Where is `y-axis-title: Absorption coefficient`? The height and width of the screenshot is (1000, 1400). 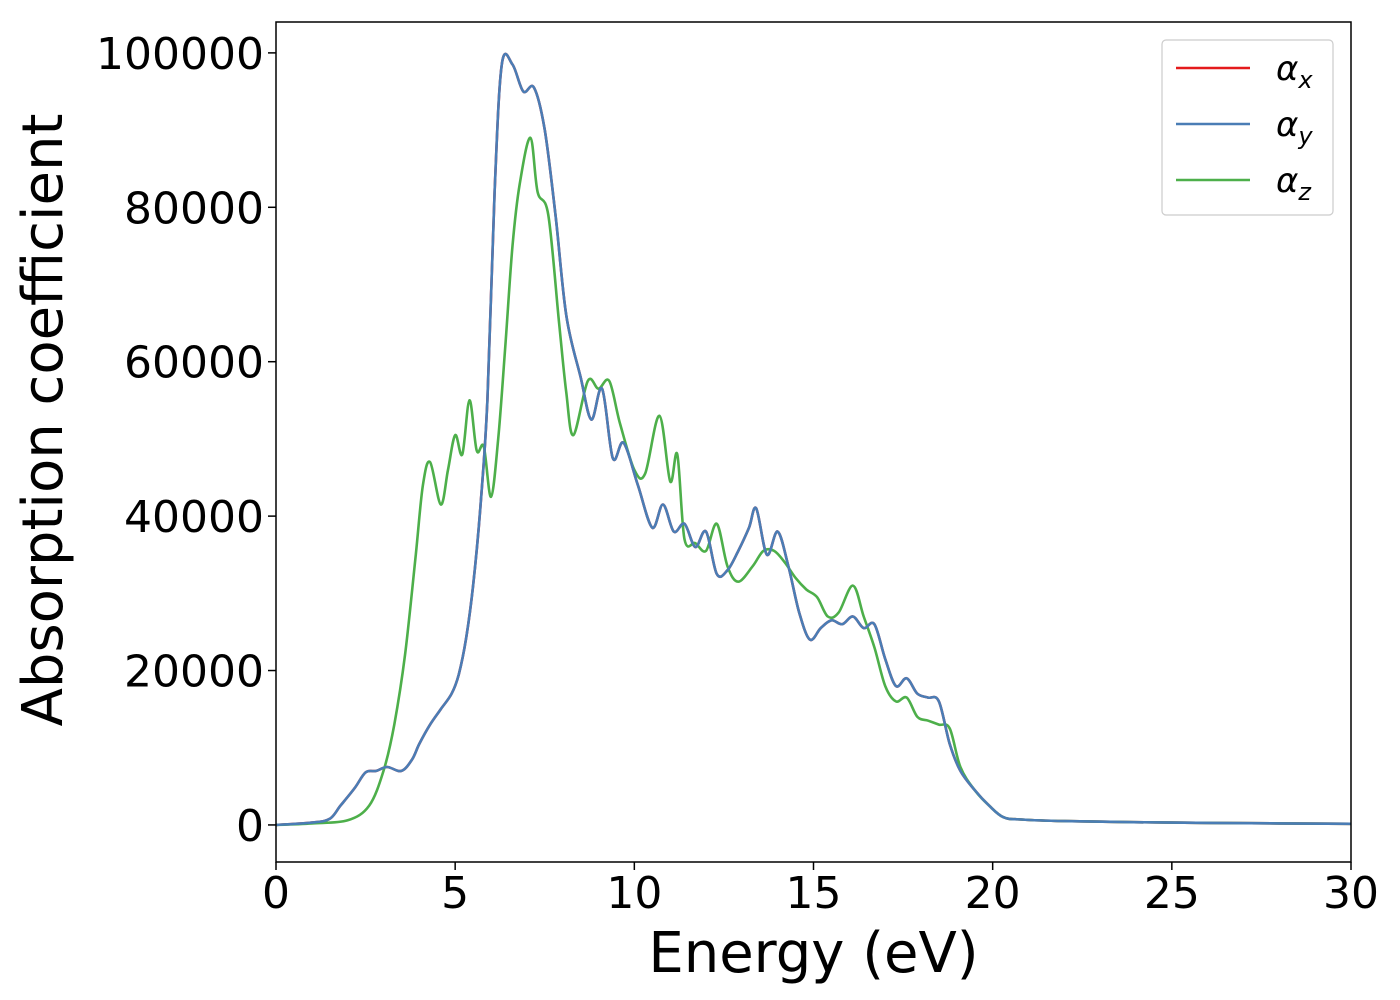 y-axis-title: Absorption coefficient is located at coordinates (43, 420).